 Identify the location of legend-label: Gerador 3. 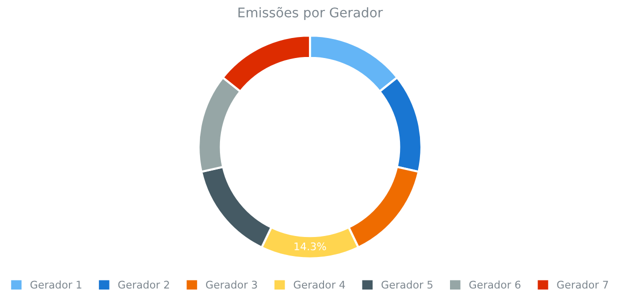
(231, 284).